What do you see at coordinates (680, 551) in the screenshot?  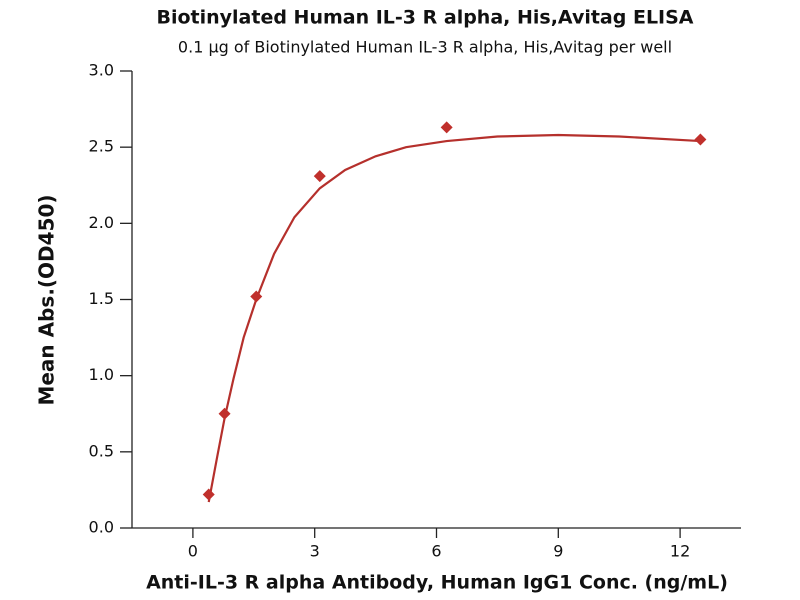 I see `x-tick-label: 12` at bounding box center [680, 551].